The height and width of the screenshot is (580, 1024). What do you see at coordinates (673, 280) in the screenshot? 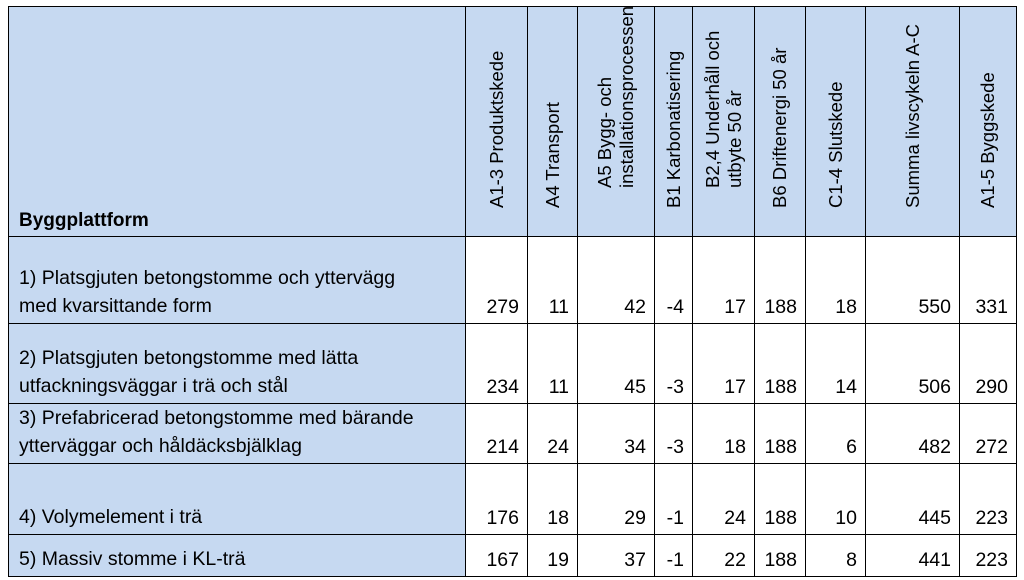
I see `value-cell: -4` at bounding box center [673, 280].